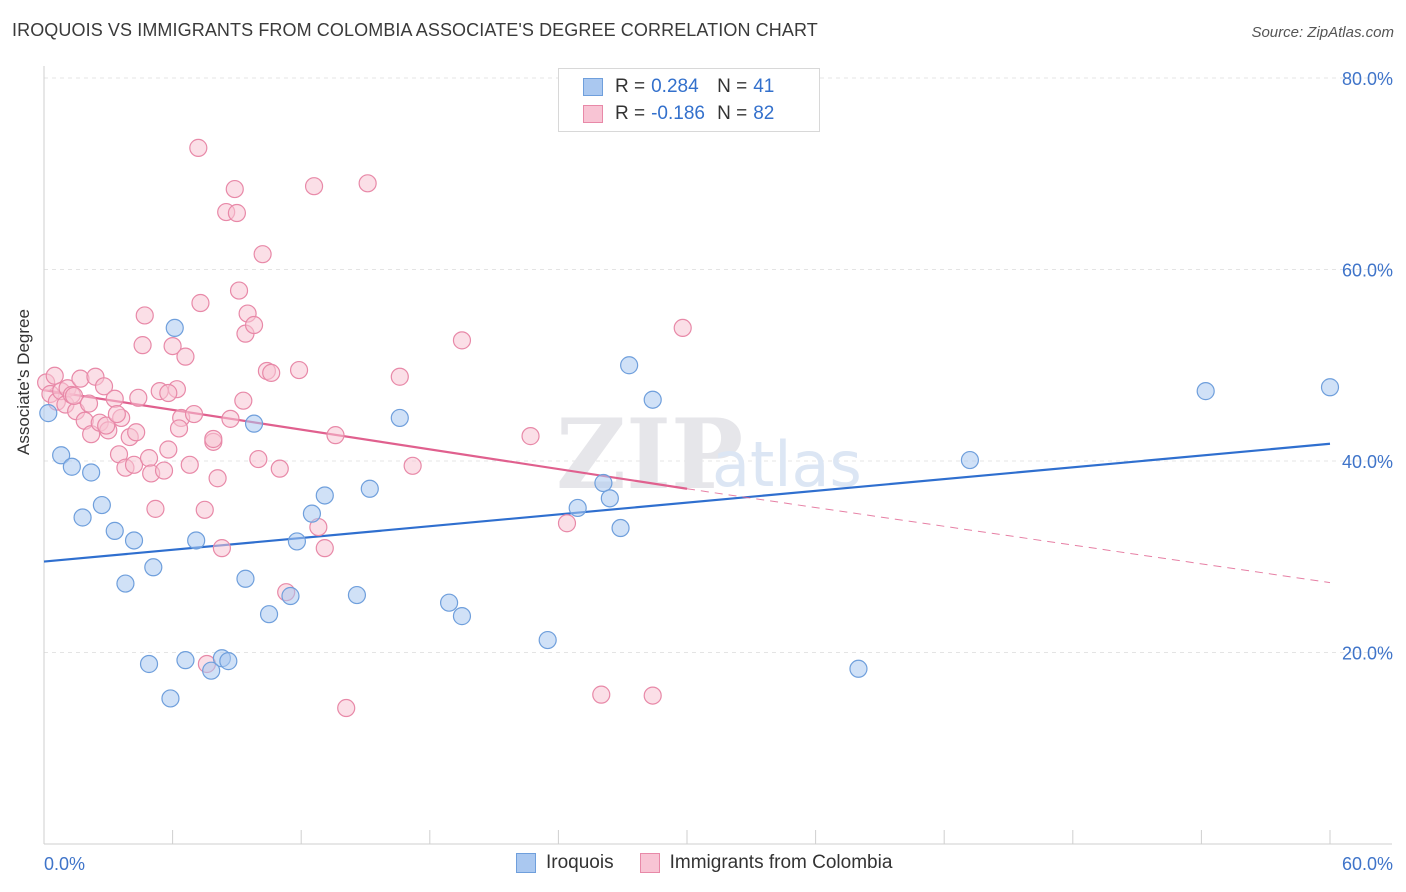  What do you see at coordinates (23, 382) in the screenshot?
I see `y-axis-label: Associate's Degree` at bounding box center [23, 382].